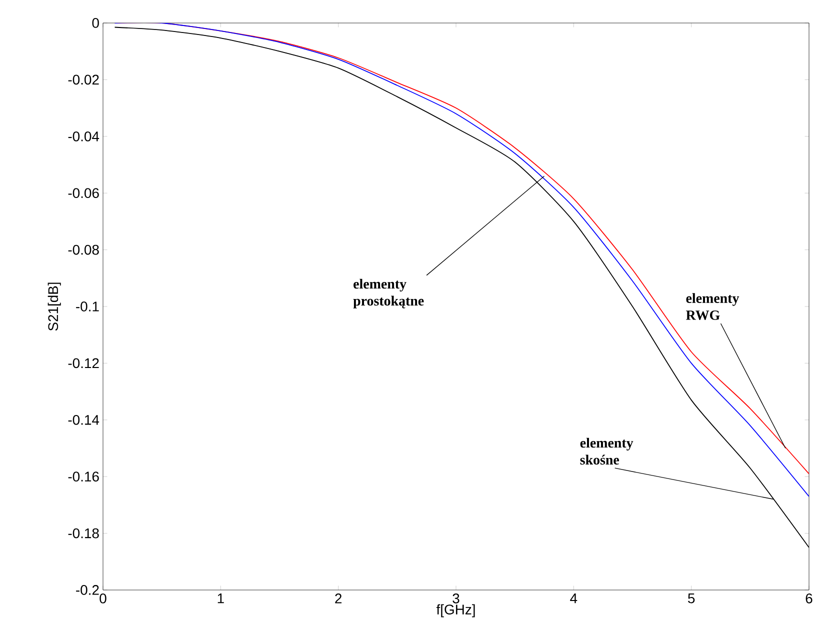  Describe the element at coordinates (83, 477) in the screenshot. I see `y-tick-label: -0.16` at that location.